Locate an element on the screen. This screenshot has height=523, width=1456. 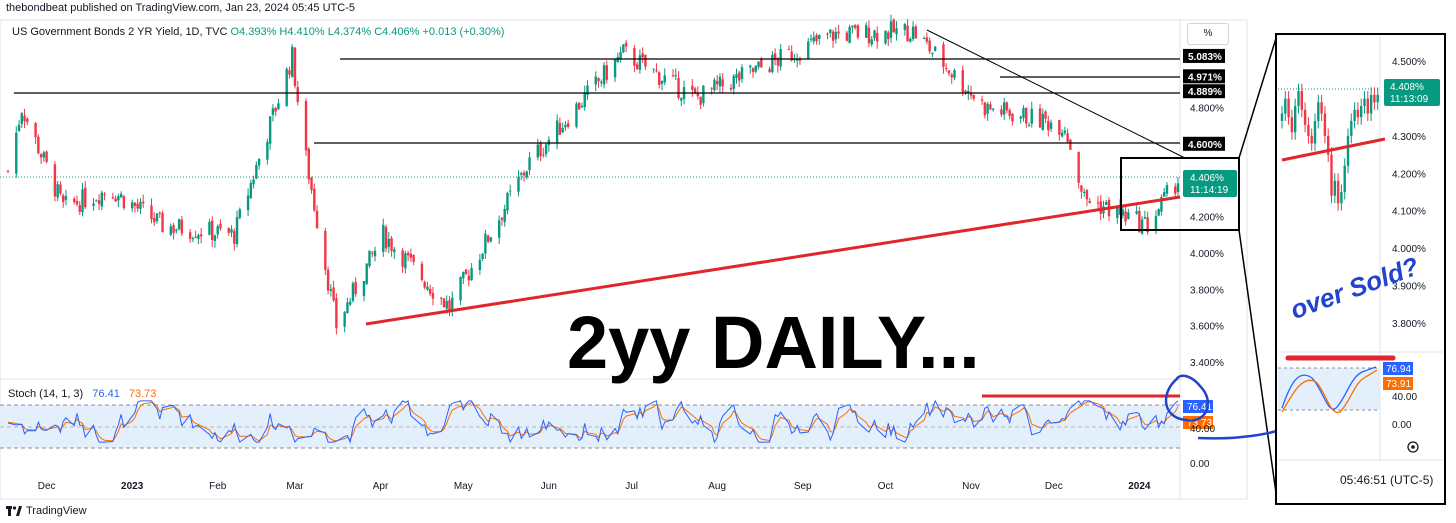
zoom-y-tick-label: 4.000% is located at coordinates (1409, 249).